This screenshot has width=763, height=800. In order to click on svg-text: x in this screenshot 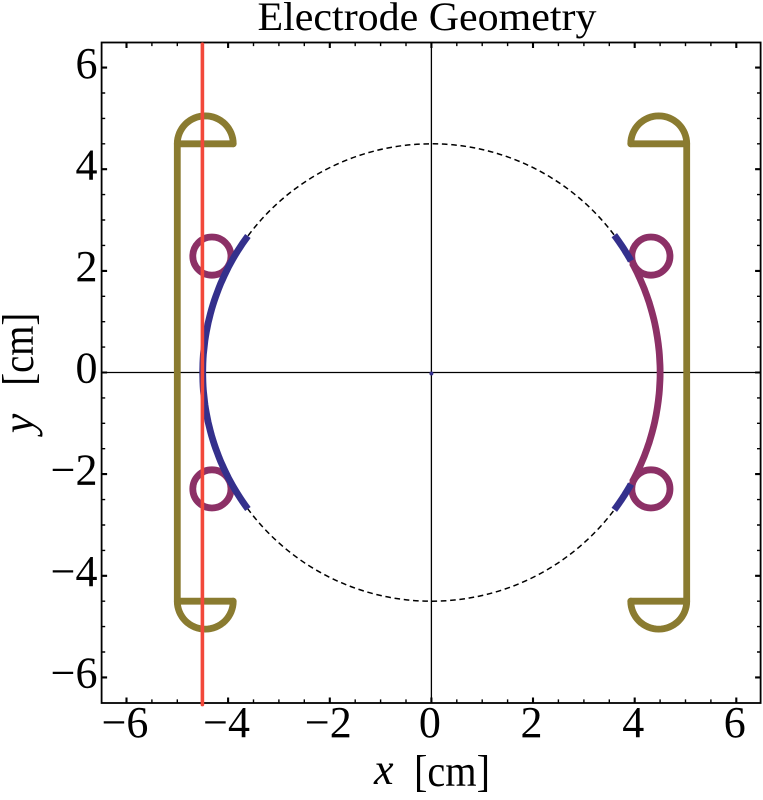, I will do `click(383, 769)`.